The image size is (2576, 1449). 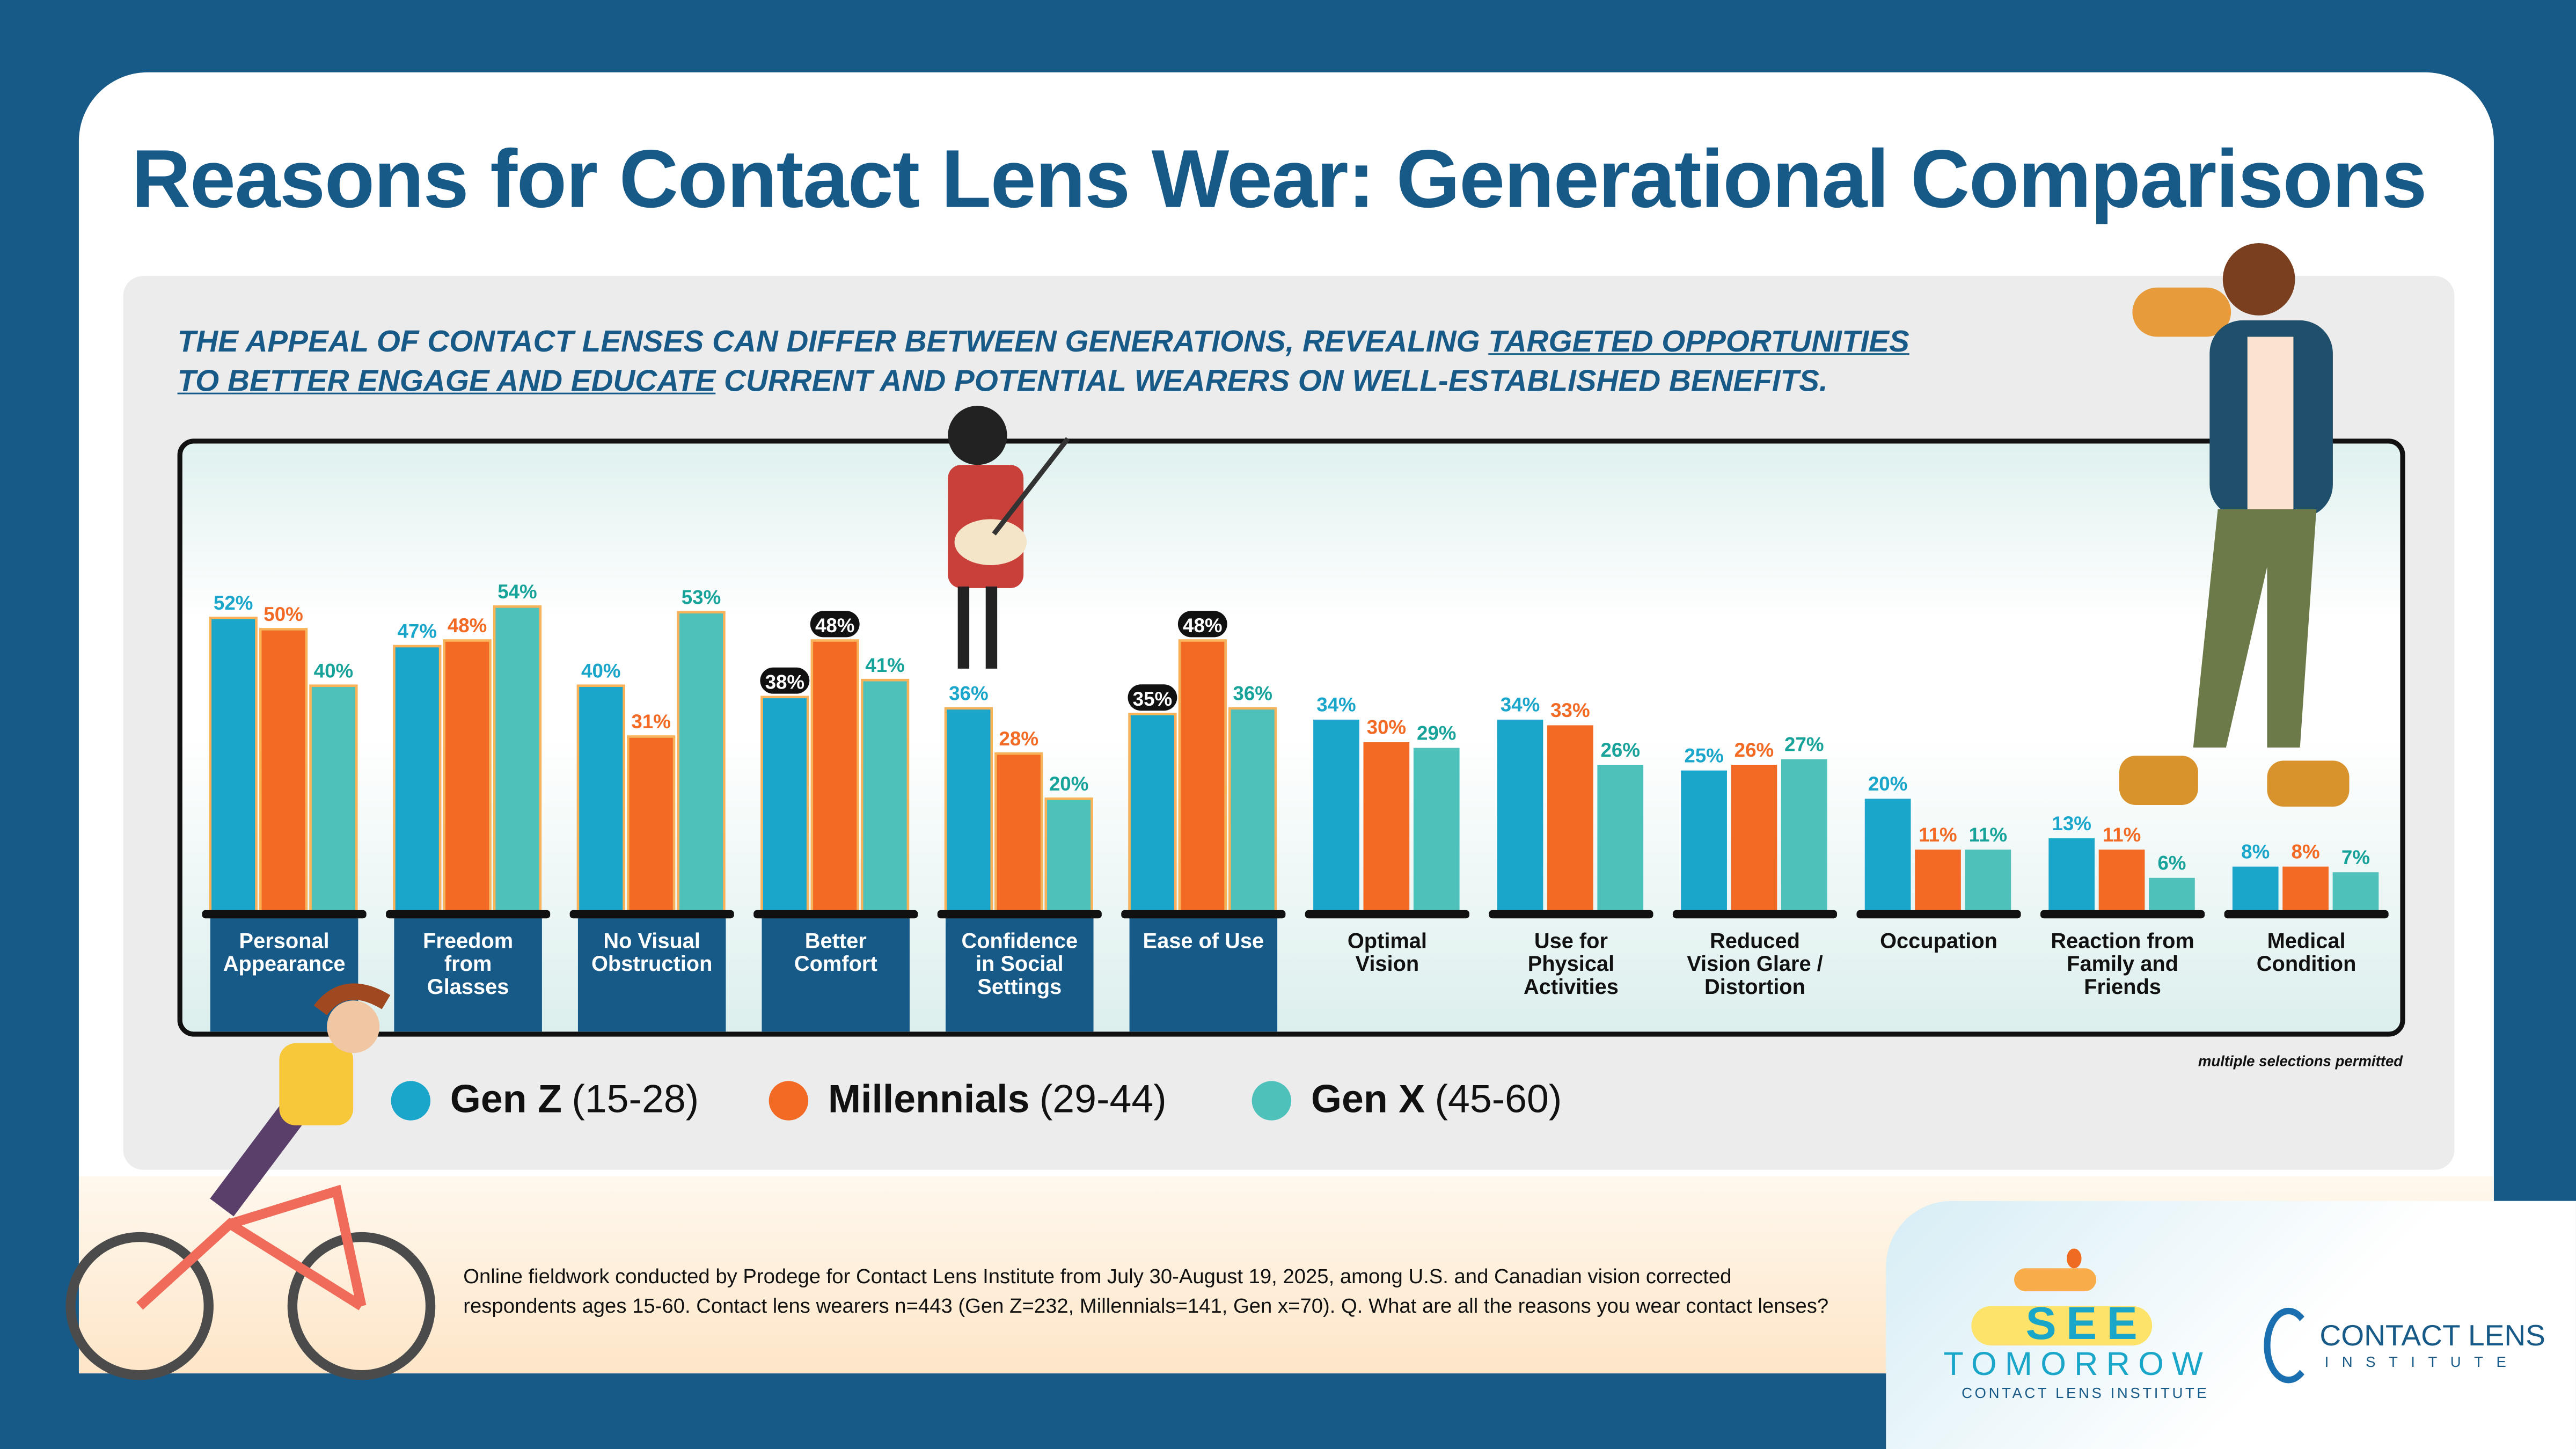 I want to click on contact-lens-institute-logo-sub: INSTITUTE, so click(x=2422, y=1362).